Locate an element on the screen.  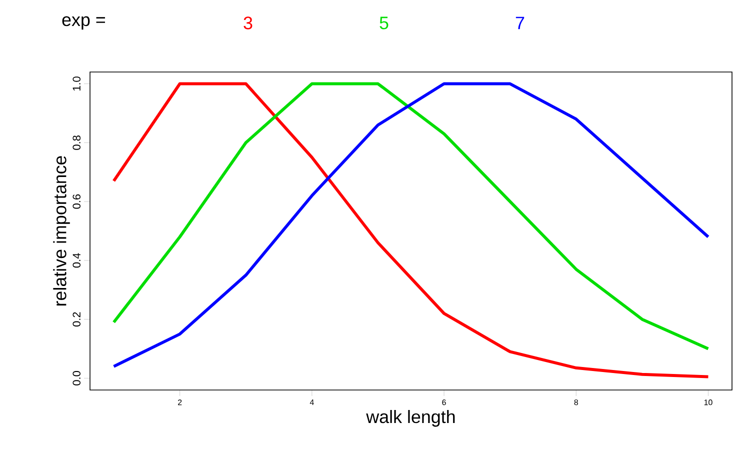
text: 3 is located at coordinates (248, 23).